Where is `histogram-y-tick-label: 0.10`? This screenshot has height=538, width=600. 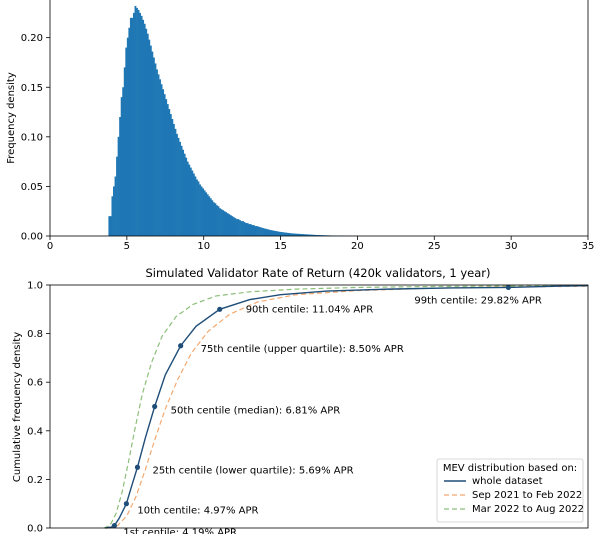
histogram-y-tick-label: 0.10 is located at coordinates (32, 137).